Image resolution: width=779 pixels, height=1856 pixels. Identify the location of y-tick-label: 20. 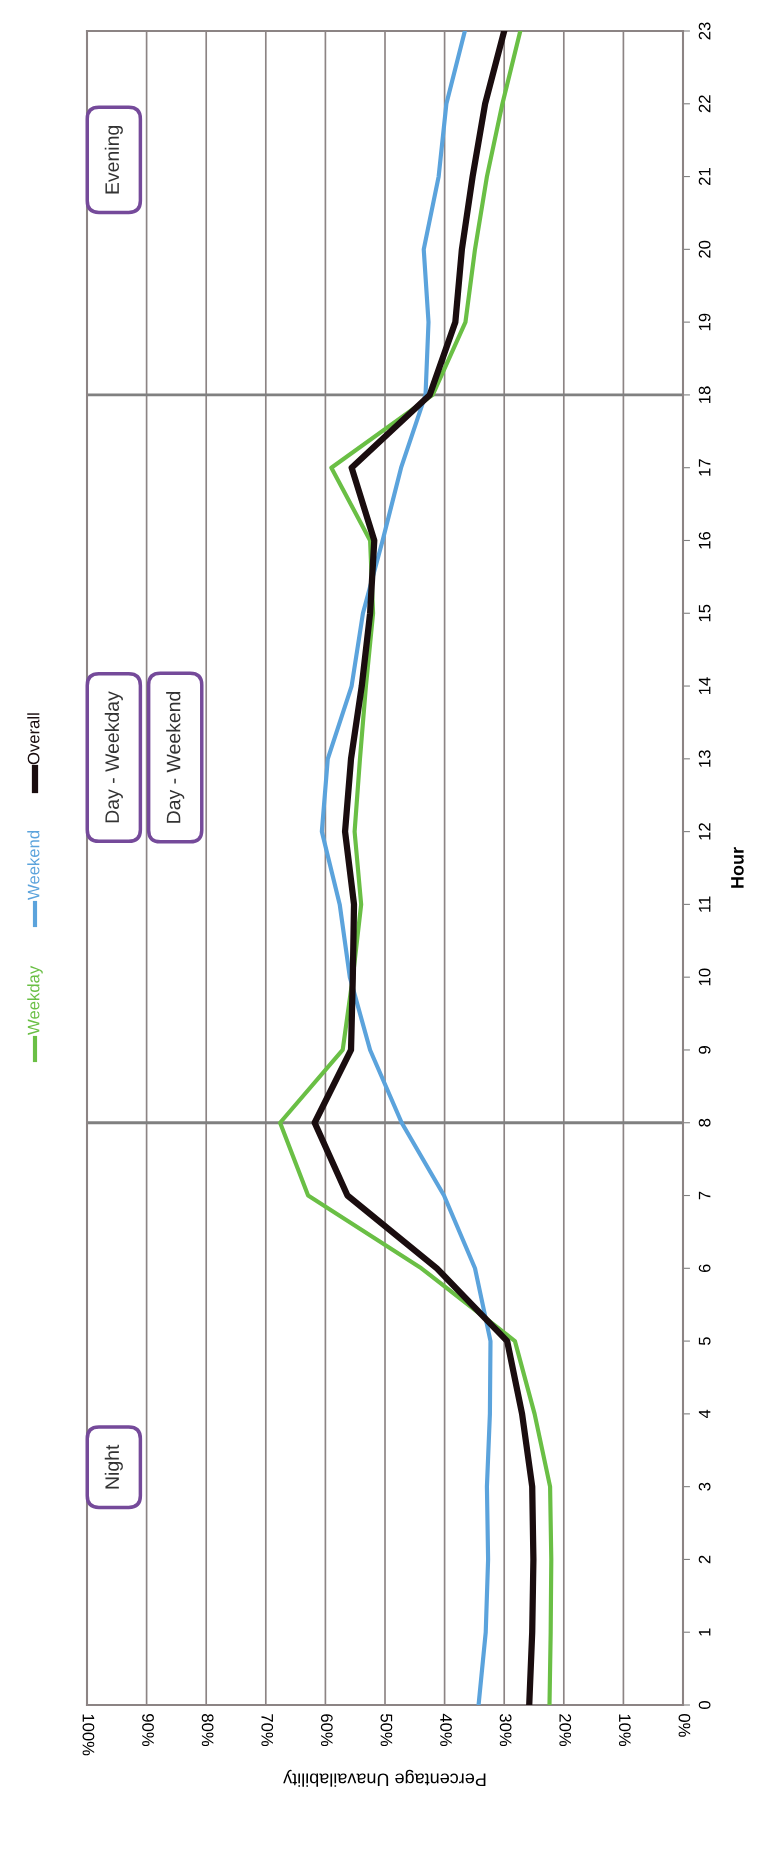
(704, 249).